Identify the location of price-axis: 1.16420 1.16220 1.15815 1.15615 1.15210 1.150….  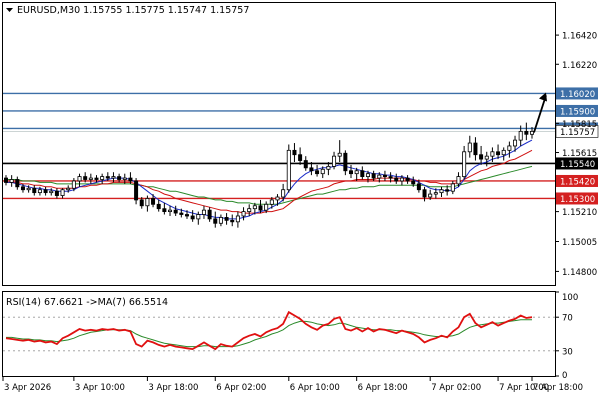
(576, 155).